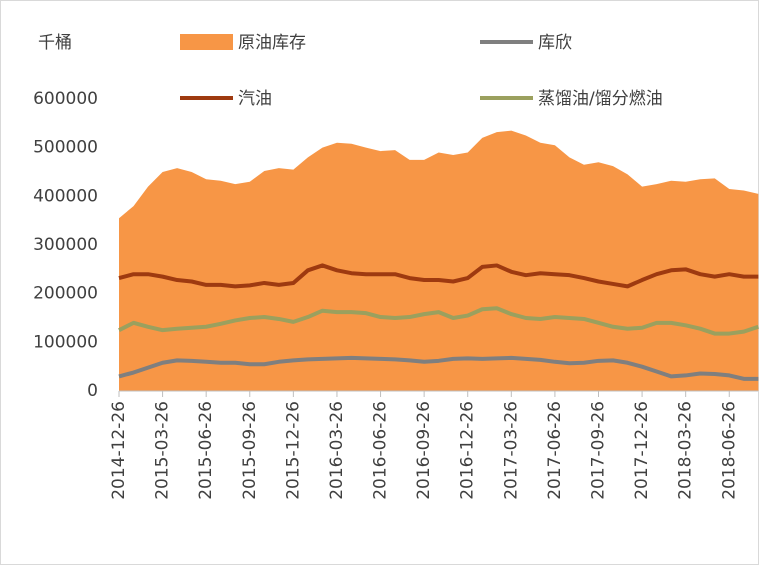 The image size is (760, 566). What do you see at coordinates (163, 450) in the screenshot?
I see `x-tick-label: 2015-03-26` at bounding box center [163, 450].